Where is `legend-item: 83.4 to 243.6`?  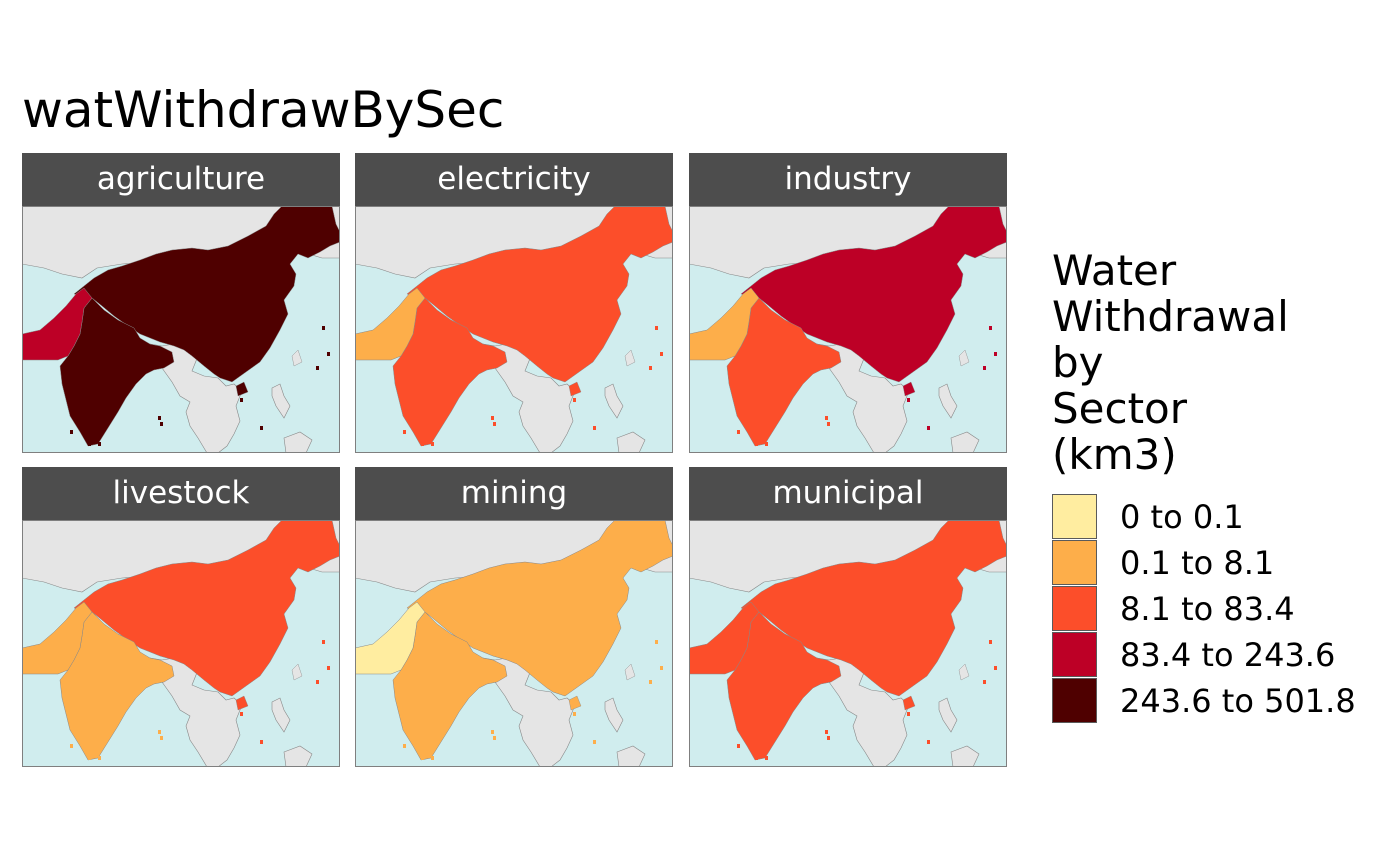
legend-item: 83.4 to 243.6 is located at coordinates (1222, 655).